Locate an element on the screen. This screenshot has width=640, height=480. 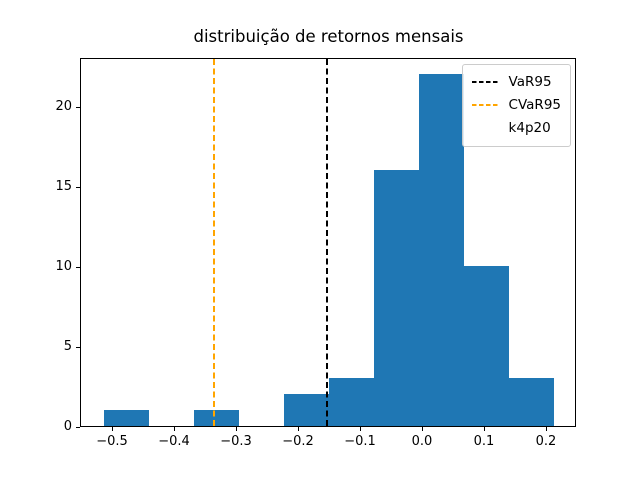
y-tick-label: 10 is located at coordinates (63, 267).